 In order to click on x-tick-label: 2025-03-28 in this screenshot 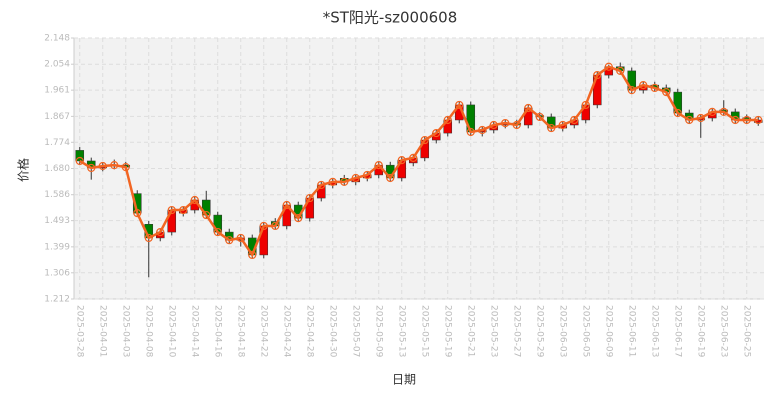, I will do `click(79, 331)`.